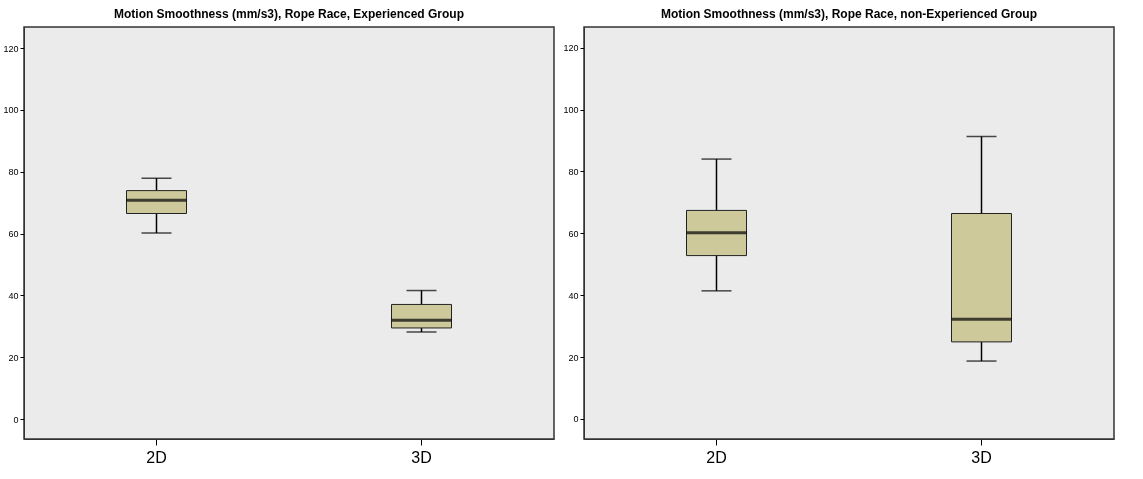 The height and width of the screenshot is (479, 1143). What do you see at coordinates (289, 14) in the screenshot?
I see `chart-title: Motion Smoothness (mm/s3), Rope Race, Experienced Group` at bounding box center [289, 14].